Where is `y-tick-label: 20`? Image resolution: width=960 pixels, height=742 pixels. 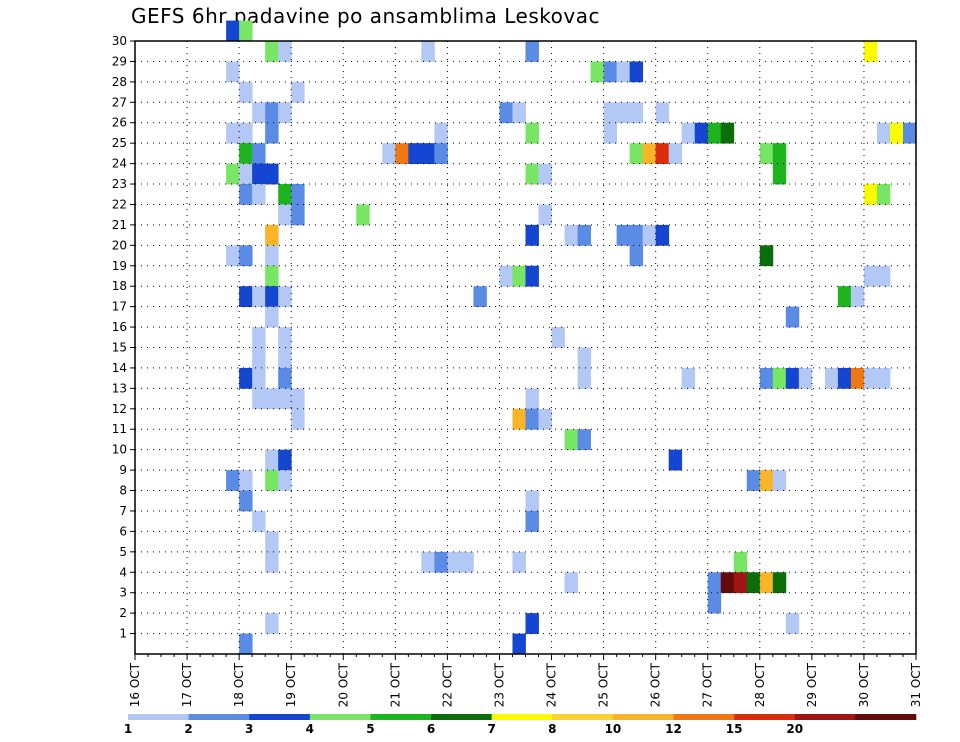
y-tick-label: 20 is located at coordinates (119, 245).